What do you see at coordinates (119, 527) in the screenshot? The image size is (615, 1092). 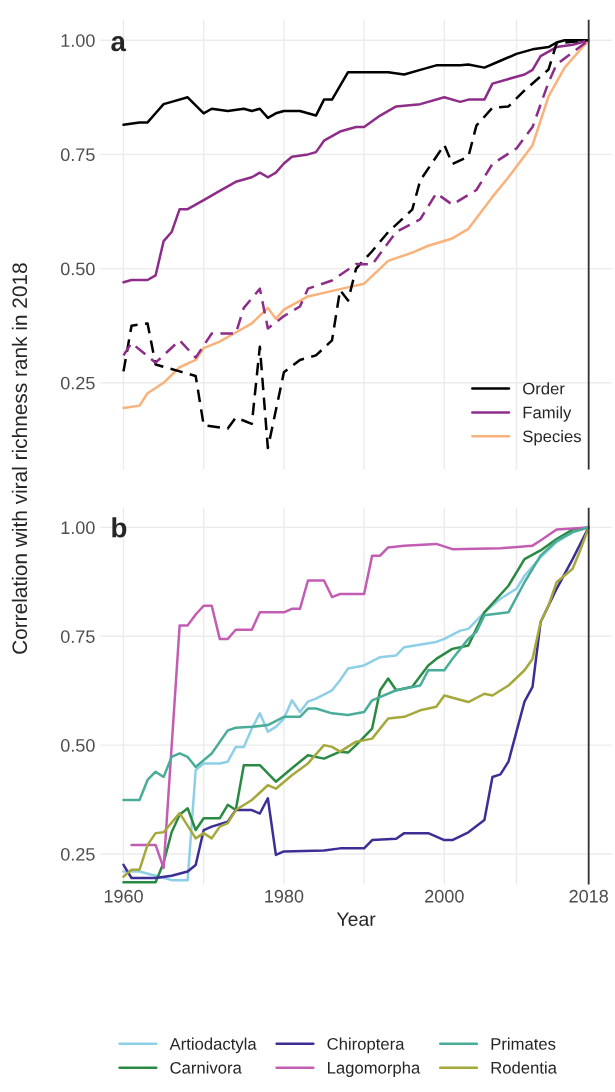 I see `chart-title: b` at bounding box center [119, 527].